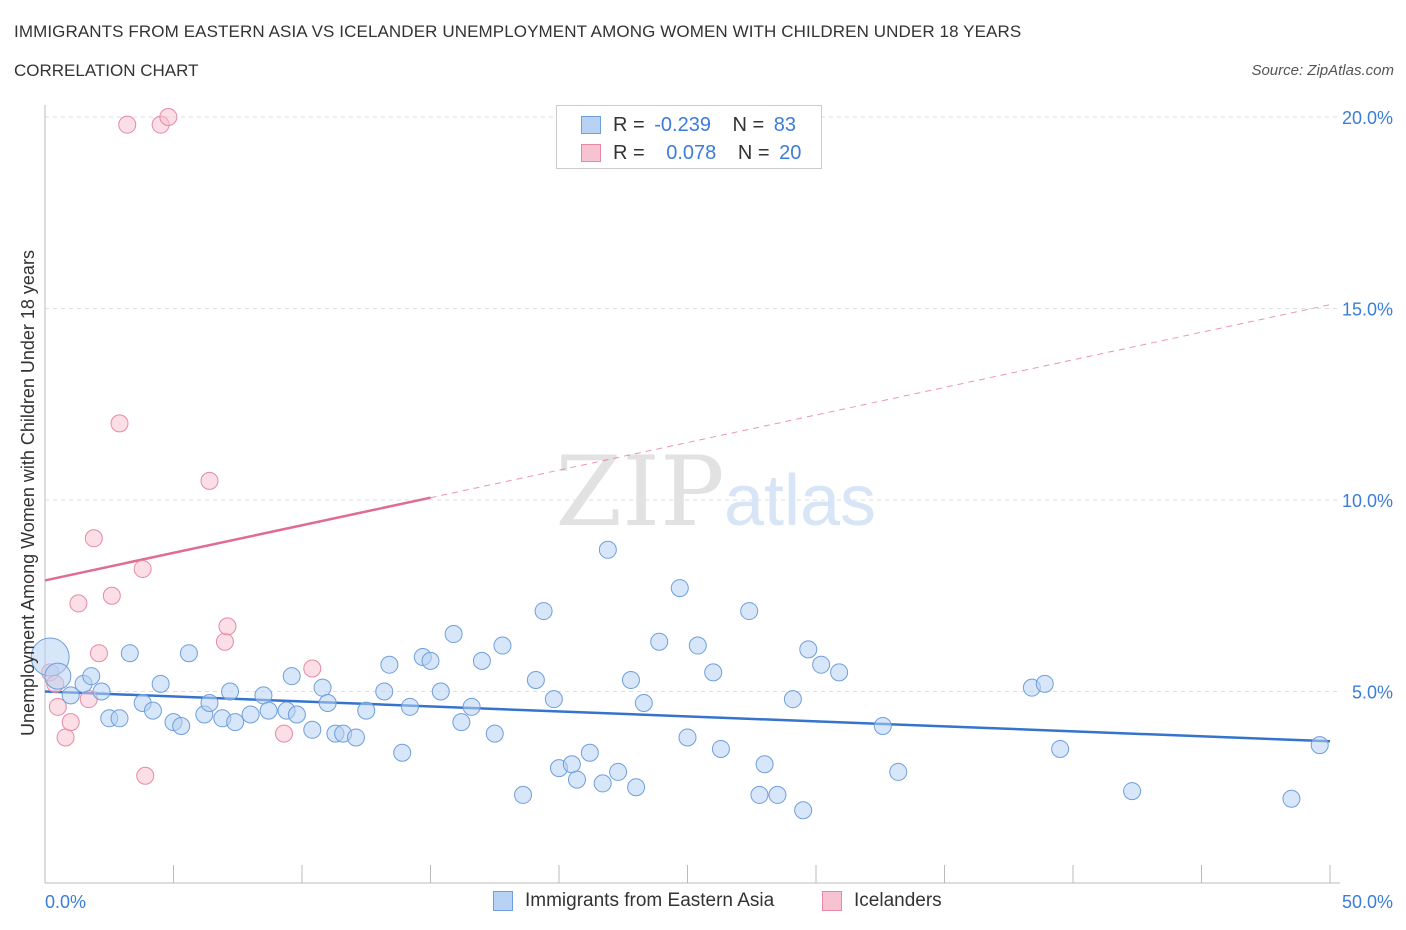 The image size is (1406, 930). What do you see at coordinates (691, 153) in the screenshot?
I see `legend-r-value: 0.078` at bounding box center [691, 153].